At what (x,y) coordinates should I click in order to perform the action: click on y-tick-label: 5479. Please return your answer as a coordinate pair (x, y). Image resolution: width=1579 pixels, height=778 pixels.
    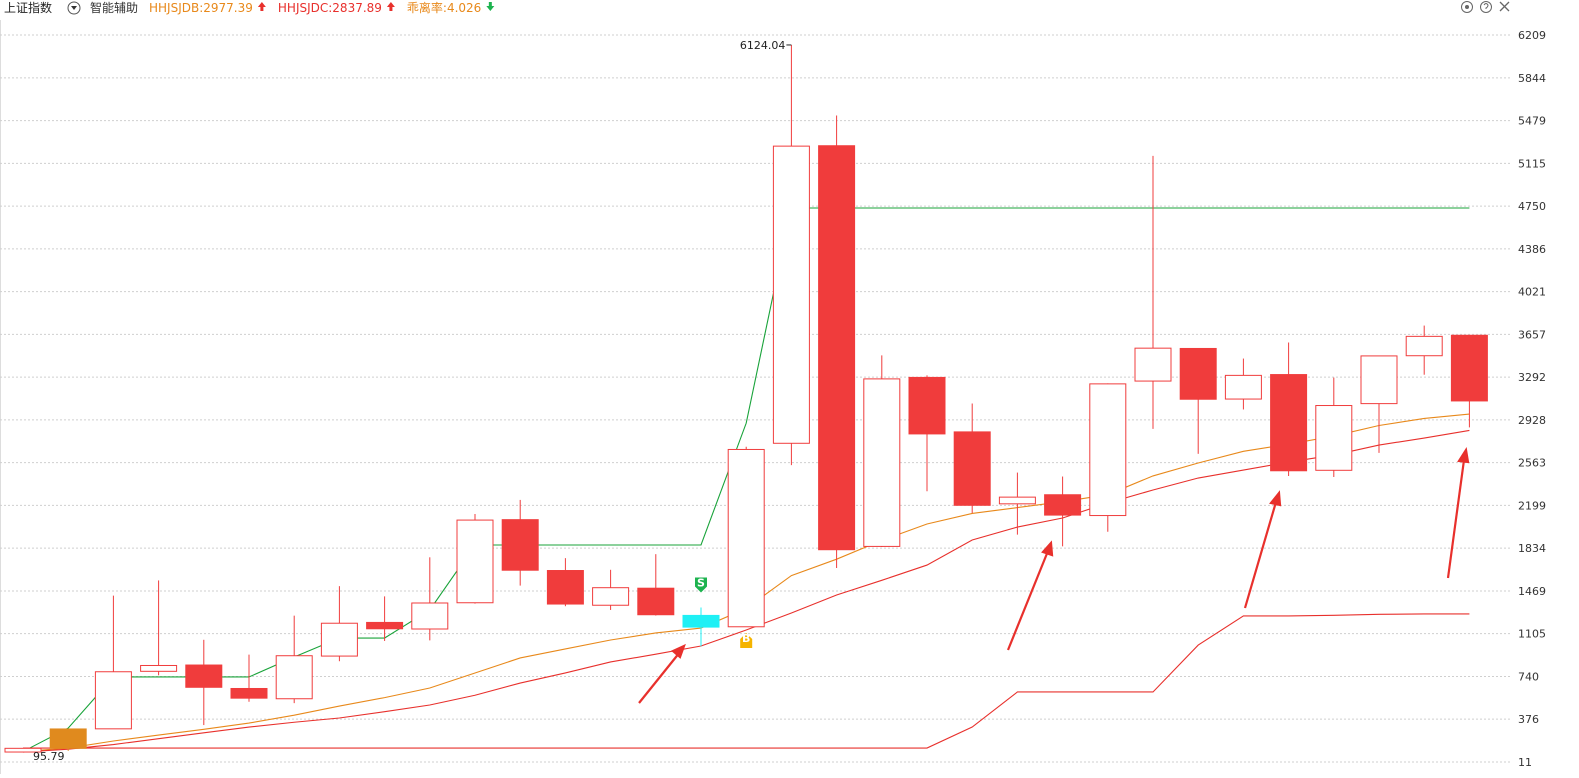
    Looking at the image, I should click on (1532, 121).